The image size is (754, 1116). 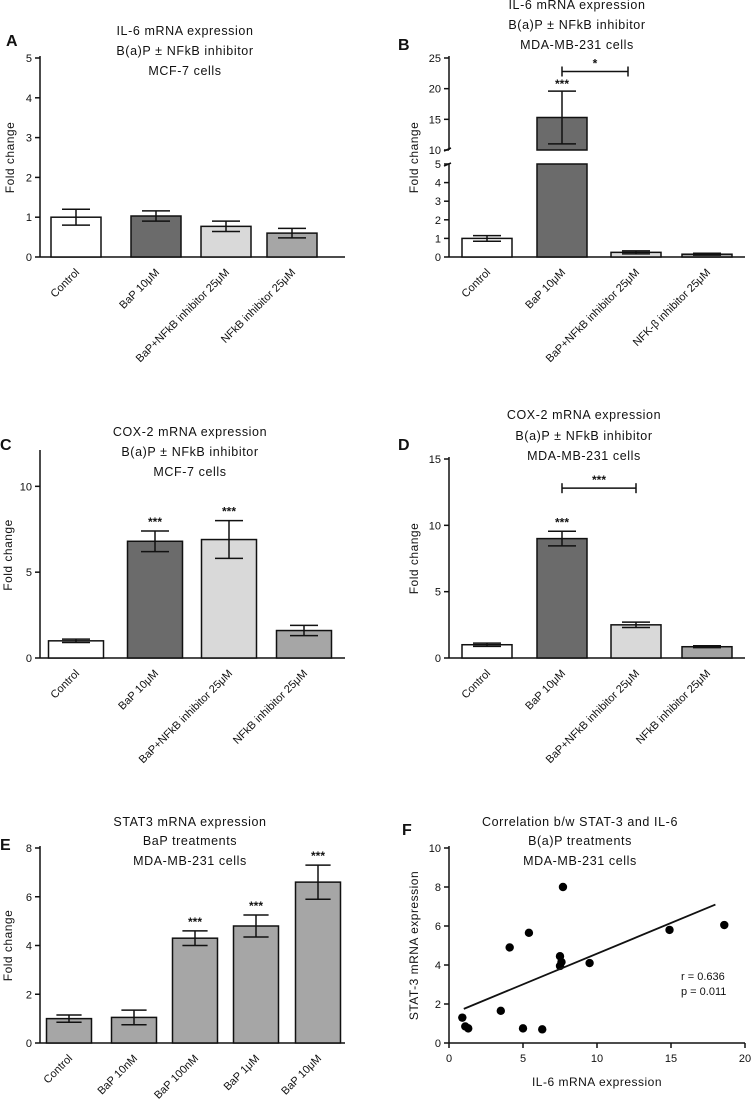 What do you see at coordinates (438, 927) in the screenshot?
I see `panel-f-y-tick-label: 6` at bounding box center [438, 927].